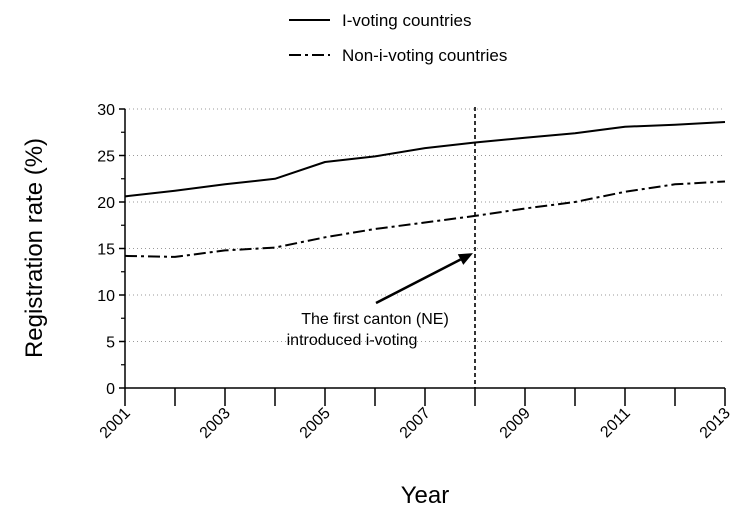  What do you see at coordinates (106, 110) in the screenshot?
I see `y-tick-label: 30` at bounding box center [106, 110].